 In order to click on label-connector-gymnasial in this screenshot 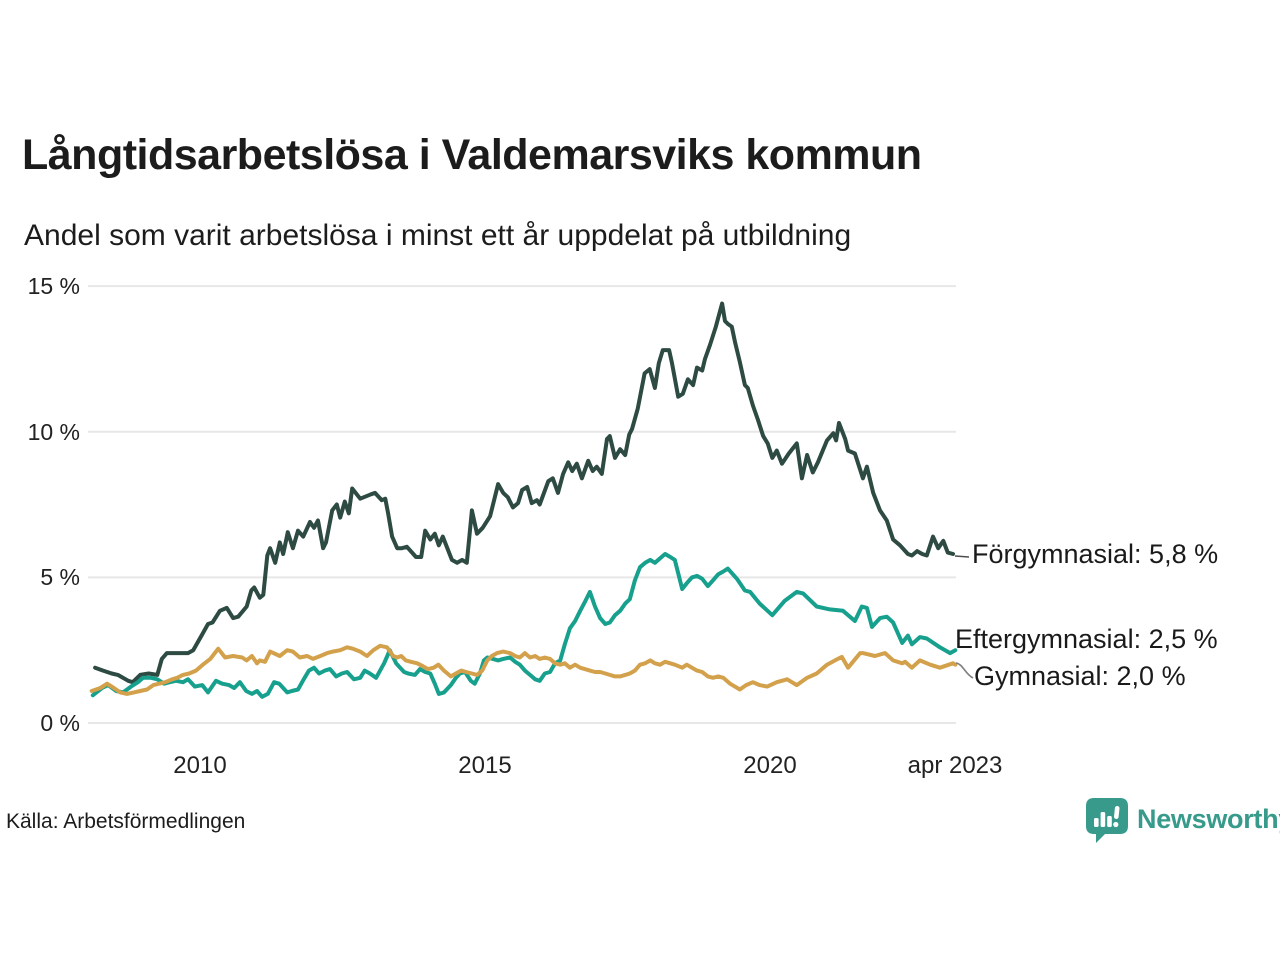, I will do `click(964, 670)`.